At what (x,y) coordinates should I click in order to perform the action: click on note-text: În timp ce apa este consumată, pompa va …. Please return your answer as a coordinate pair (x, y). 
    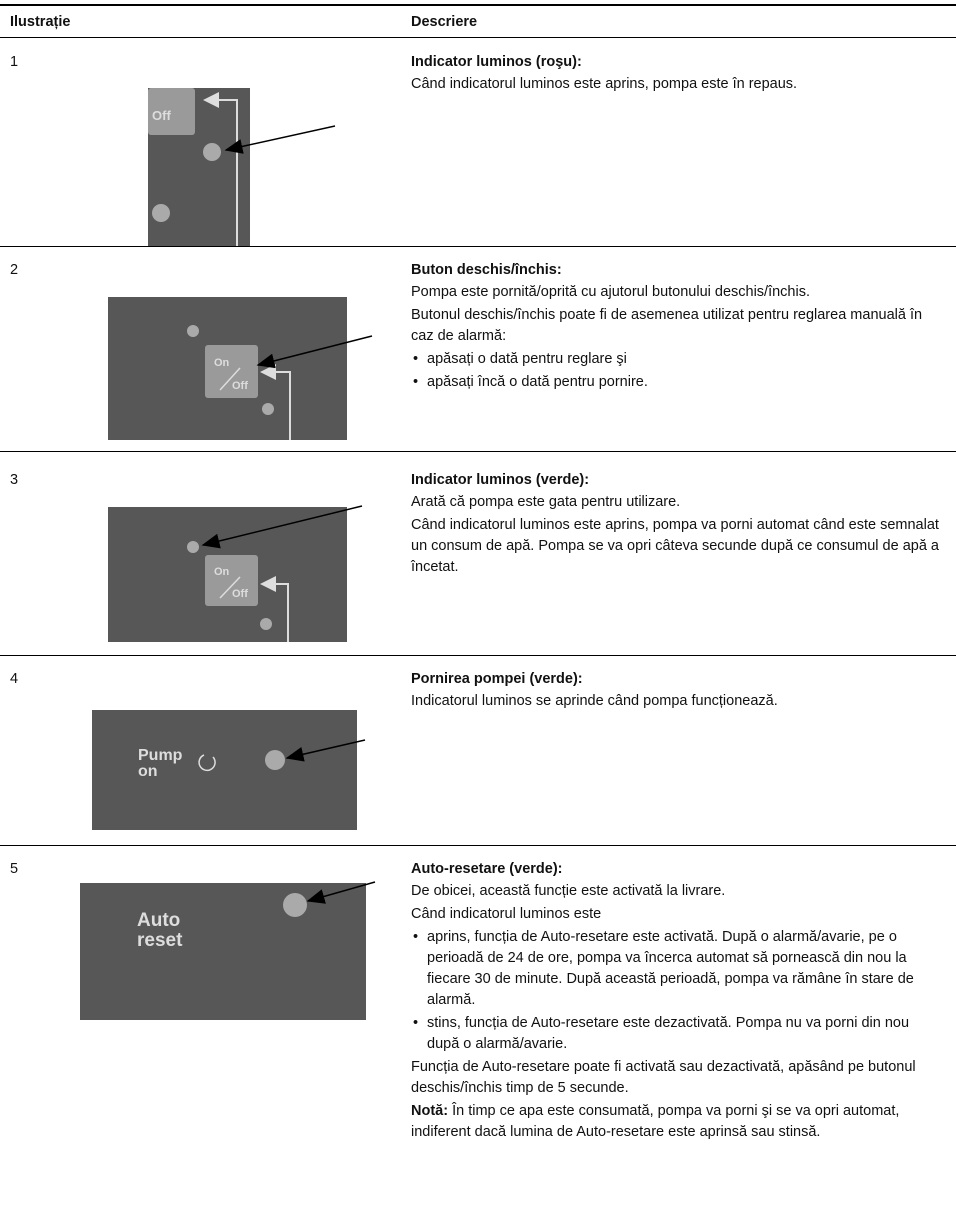
    Looking at the image, I should click on (655, 1121).